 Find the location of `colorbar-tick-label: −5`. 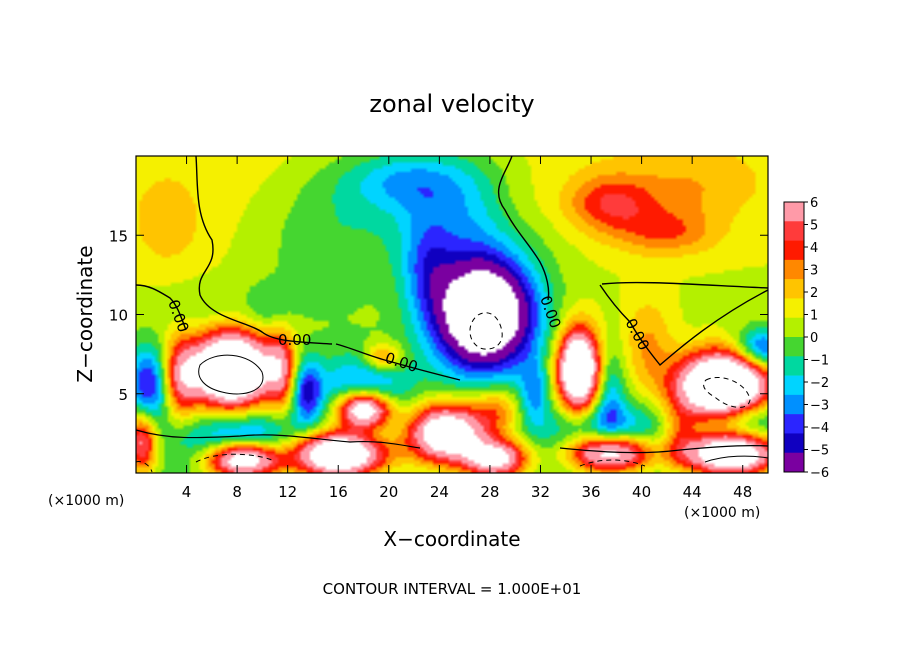

colorbar-tick-label: −5 is located at coordinates (819, 451).